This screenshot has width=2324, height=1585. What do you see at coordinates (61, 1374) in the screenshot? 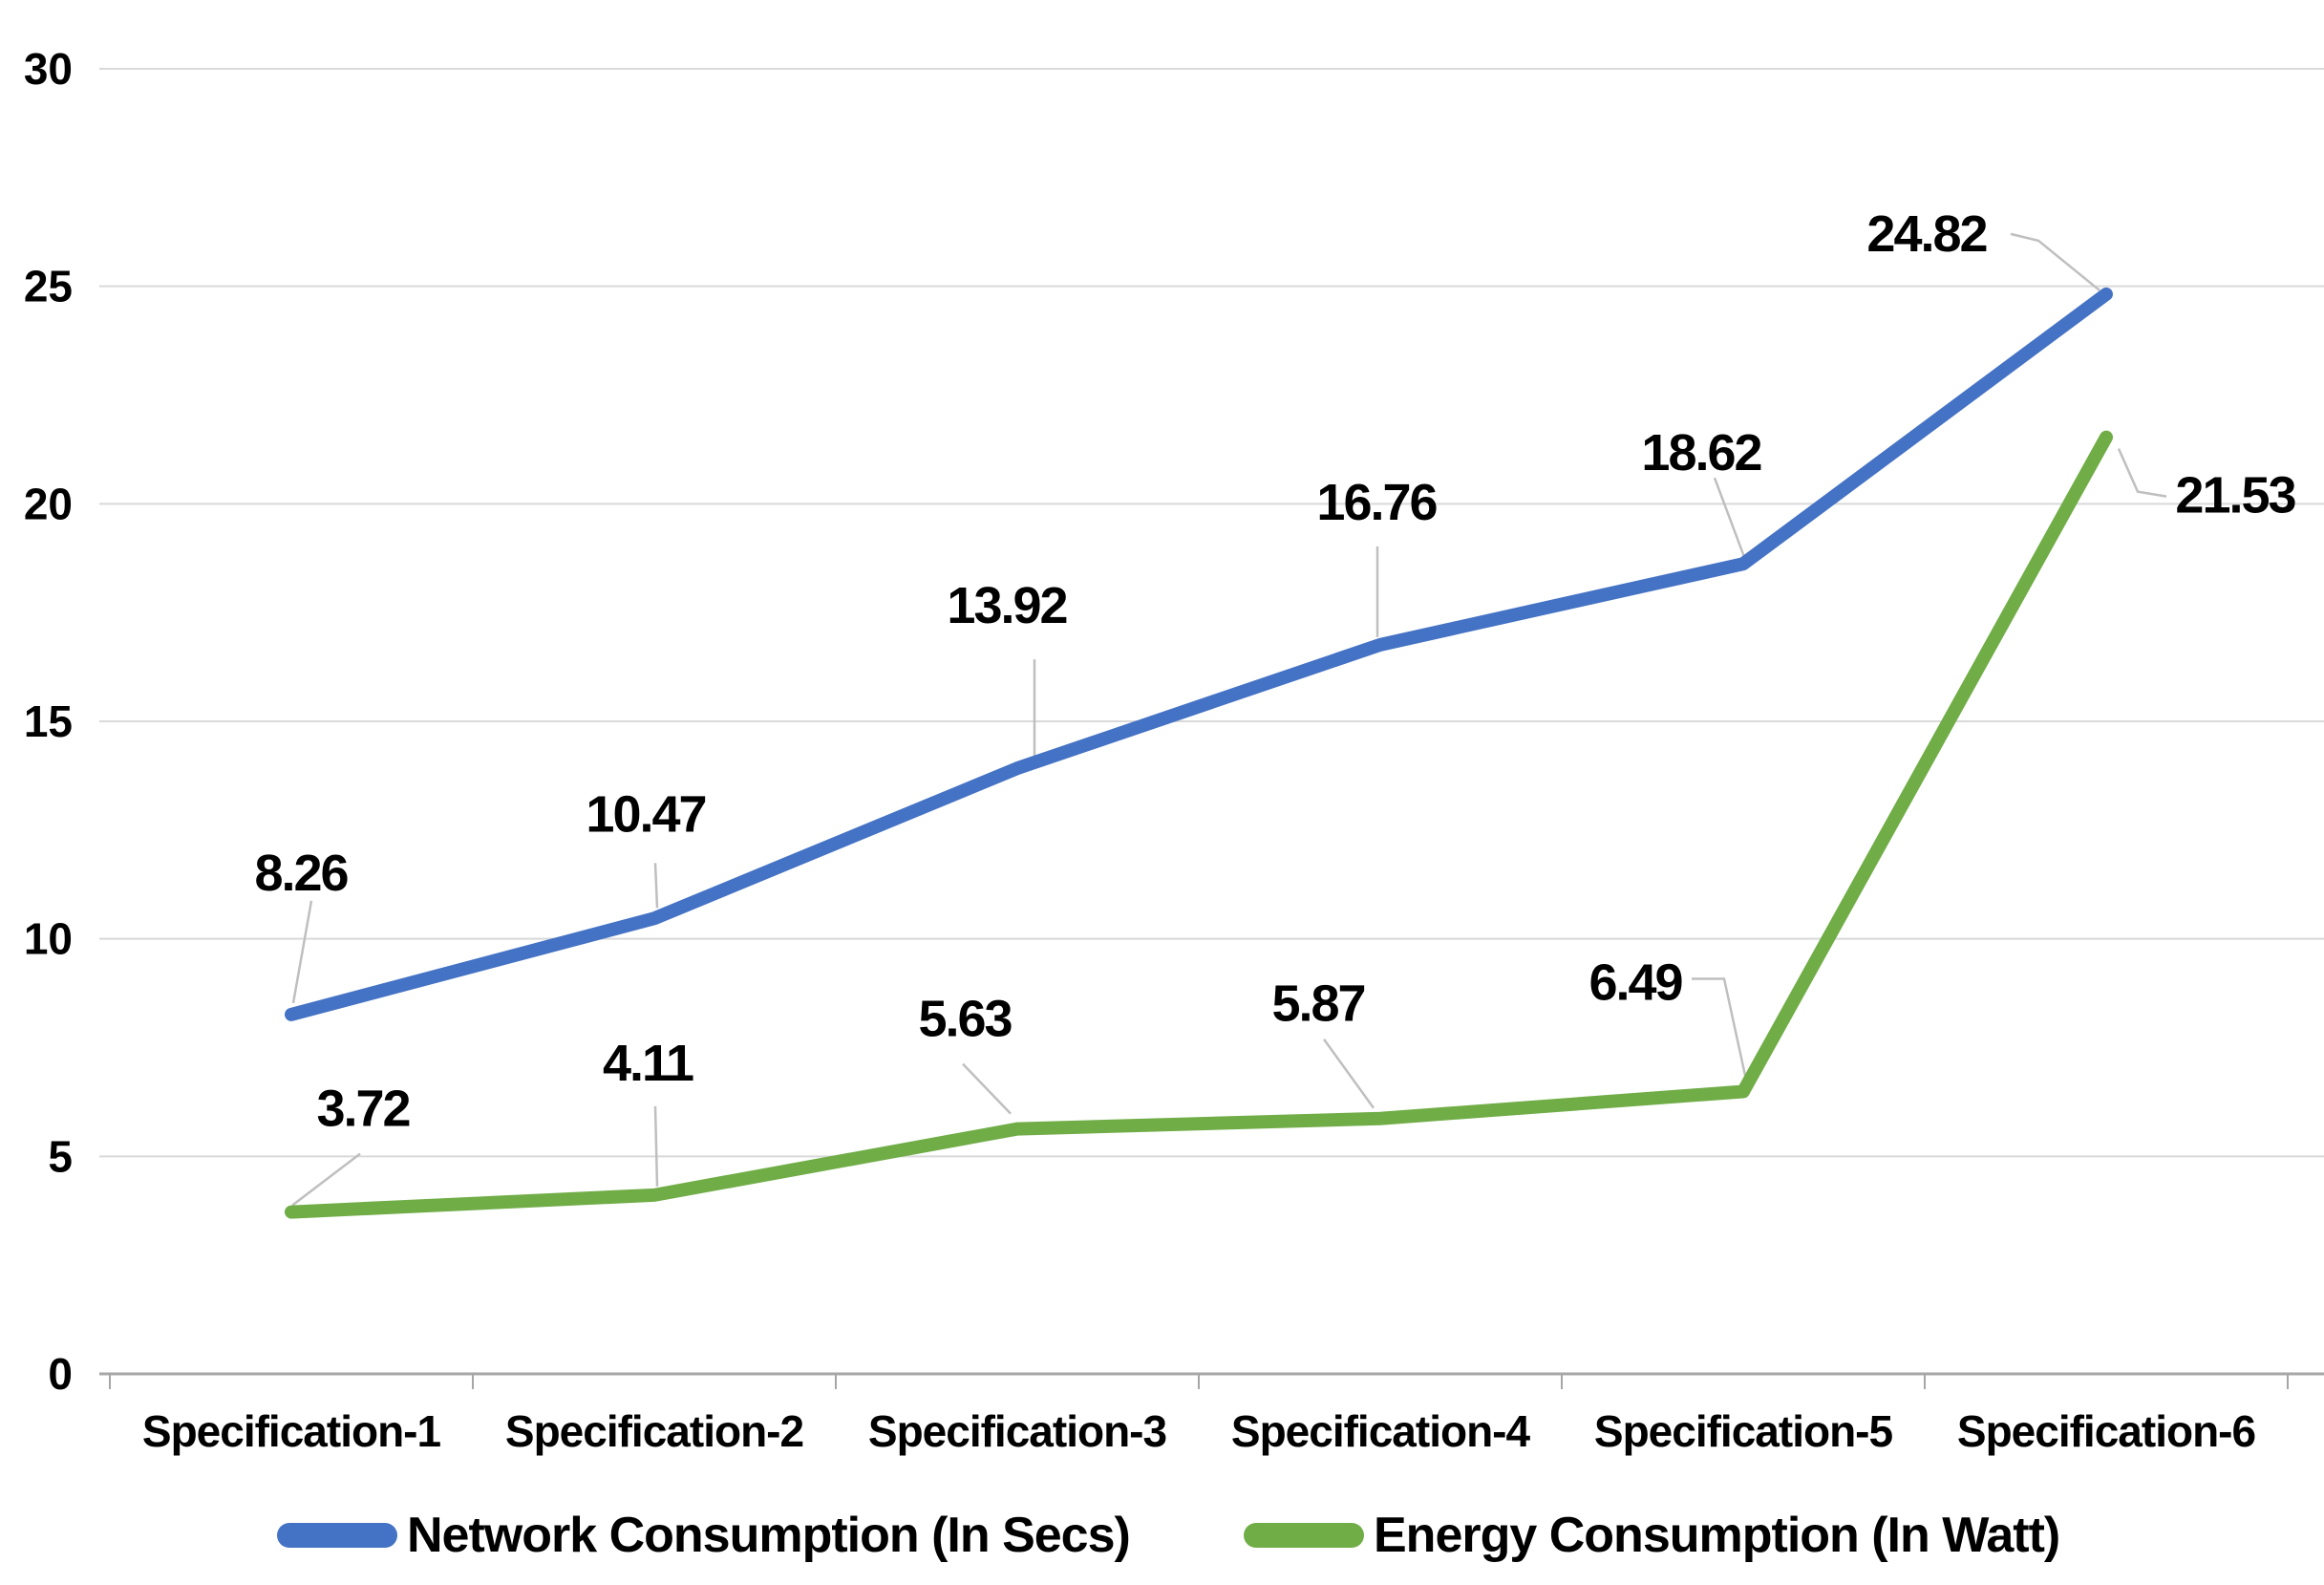
I see `y-axis-tick-label: 0` at bounding box center [61, 1374].